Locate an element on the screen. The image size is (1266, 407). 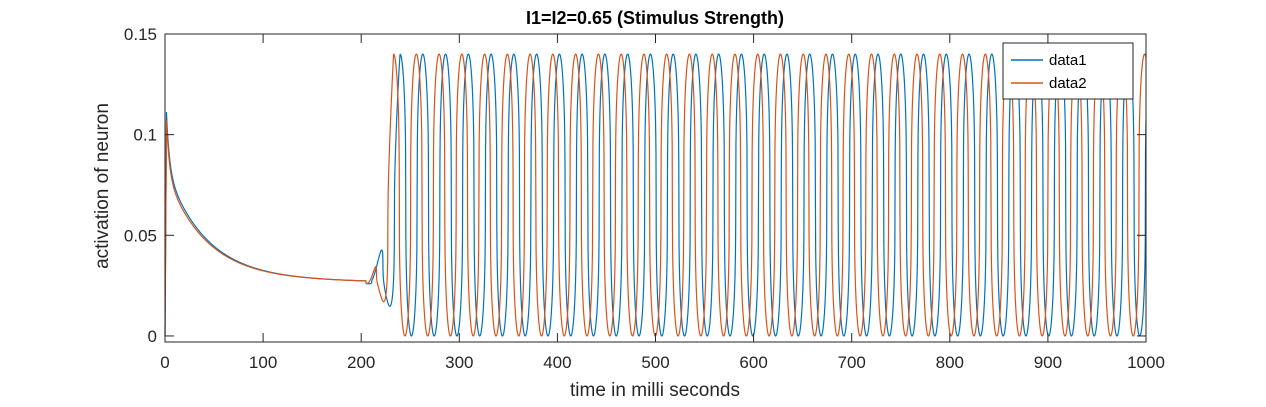
y-axis-label: activation of neuron is located at coordinates (102, 186).